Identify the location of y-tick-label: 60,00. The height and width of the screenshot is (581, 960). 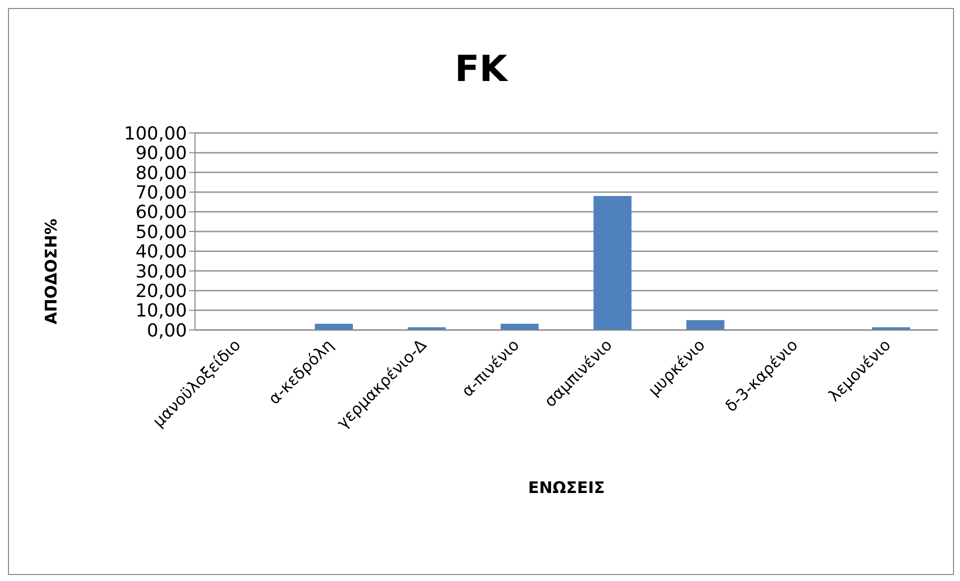
(161, 213).